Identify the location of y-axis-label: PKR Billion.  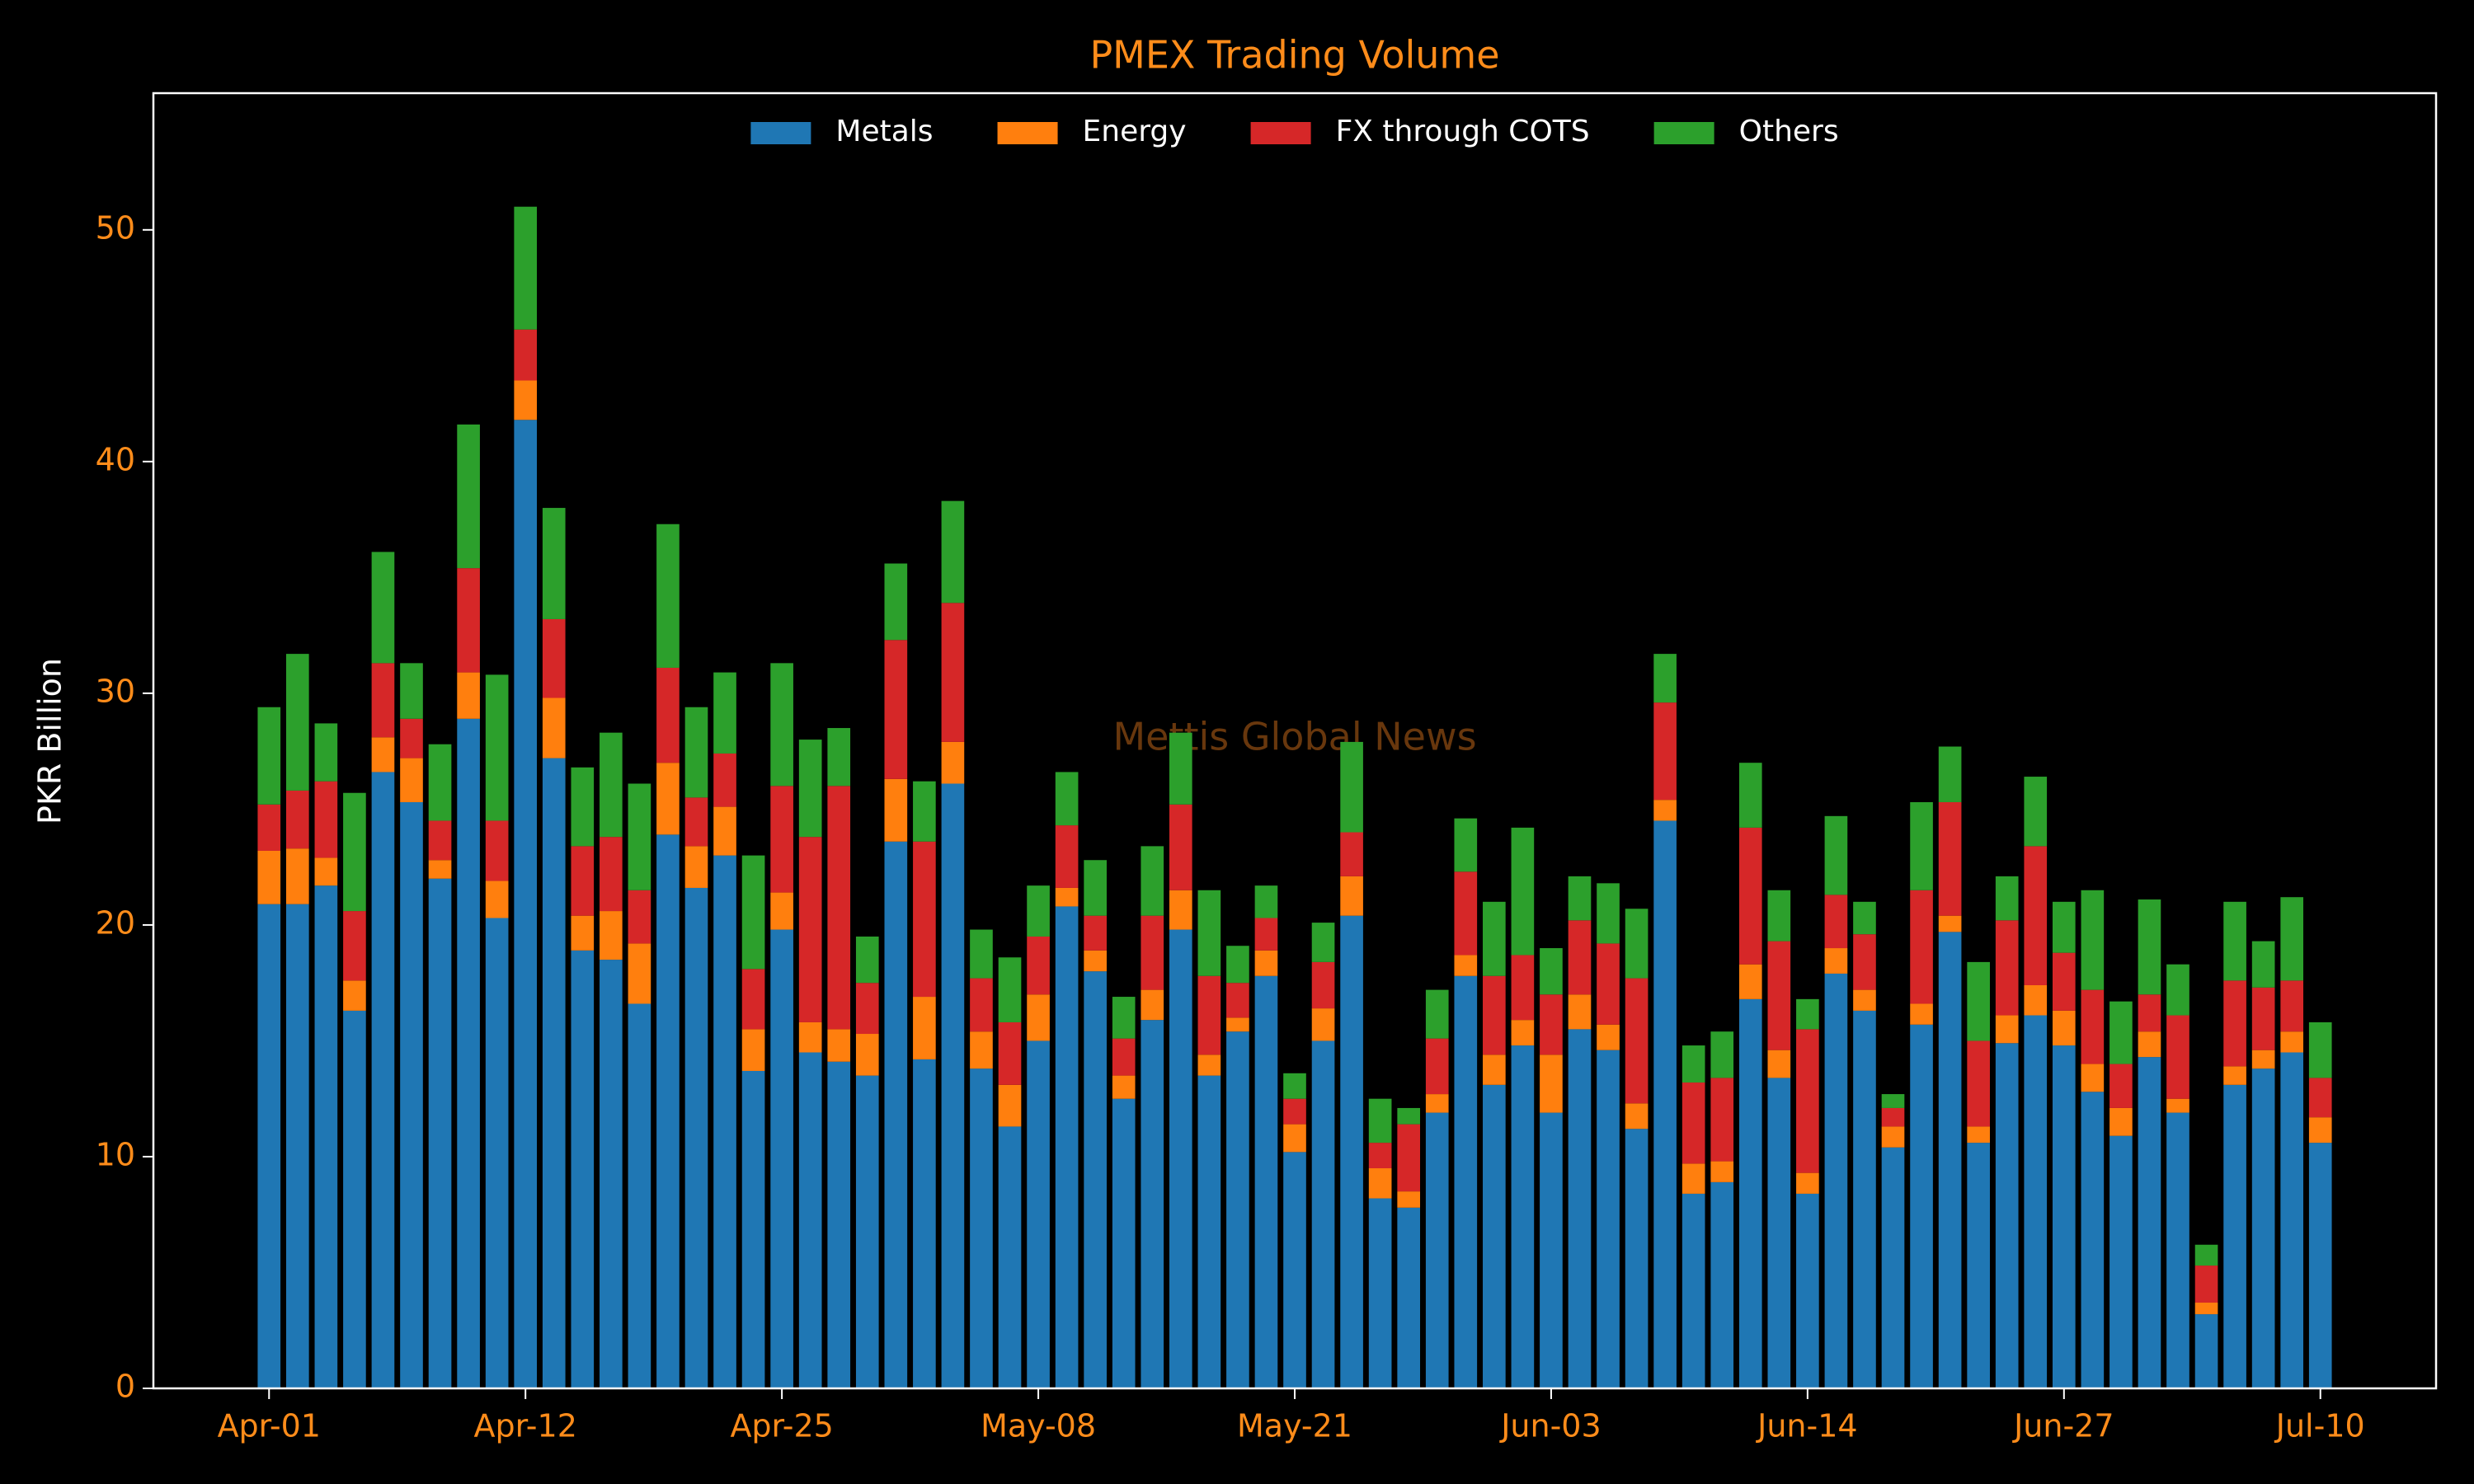
(50, 741).